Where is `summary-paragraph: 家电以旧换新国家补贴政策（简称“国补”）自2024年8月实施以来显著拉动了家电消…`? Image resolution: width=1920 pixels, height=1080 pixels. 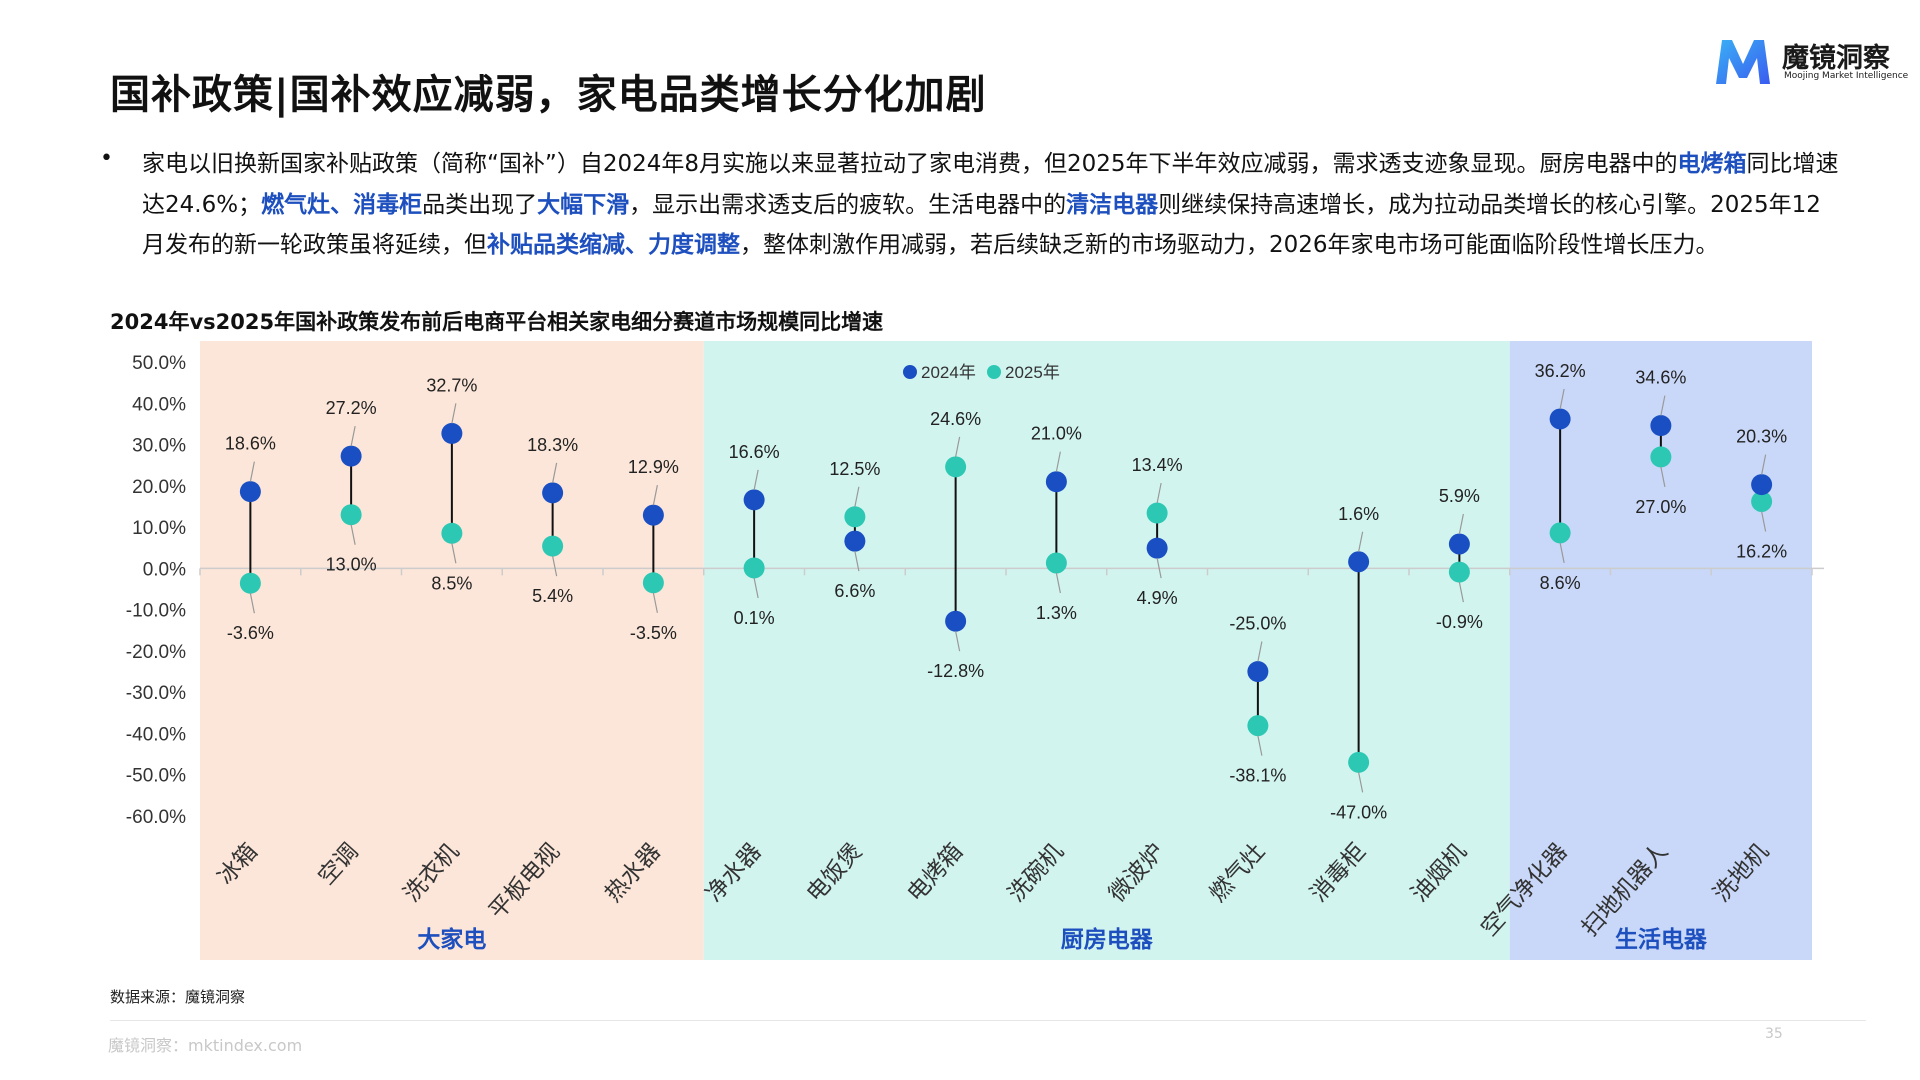
summary-paragraph: 家电以旧换新国家补贴政策（简称“国补”）自2024年8月实施以来显著拉动了家电消… is located at coordinates (992, 205).